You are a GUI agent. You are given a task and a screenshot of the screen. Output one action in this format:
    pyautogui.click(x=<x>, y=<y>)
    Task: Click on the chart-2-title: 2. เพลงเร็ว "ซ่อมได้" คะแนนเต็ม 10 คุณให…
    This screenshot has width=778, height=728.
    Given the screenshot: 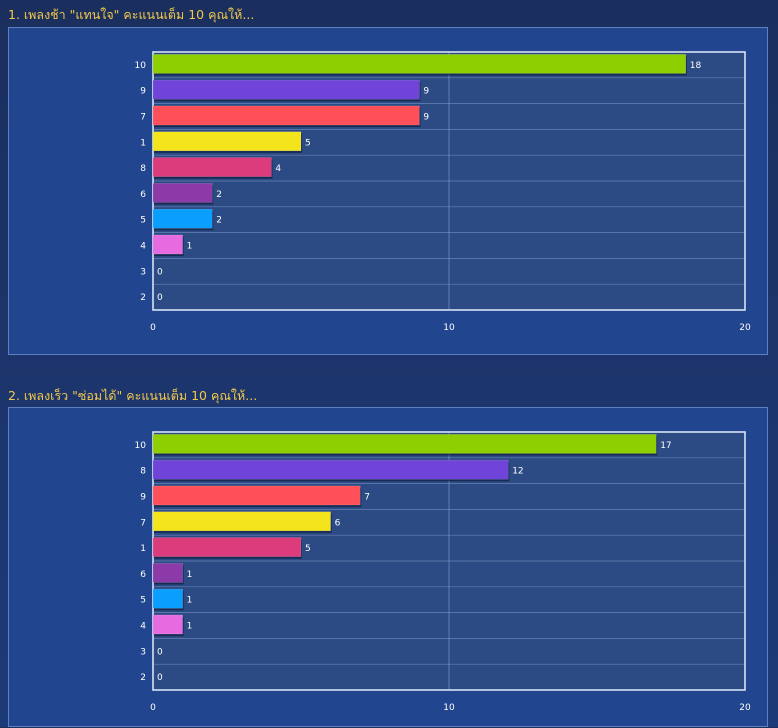 What is the action you would take?
    pyautogui.click(x=133, y=395)
    